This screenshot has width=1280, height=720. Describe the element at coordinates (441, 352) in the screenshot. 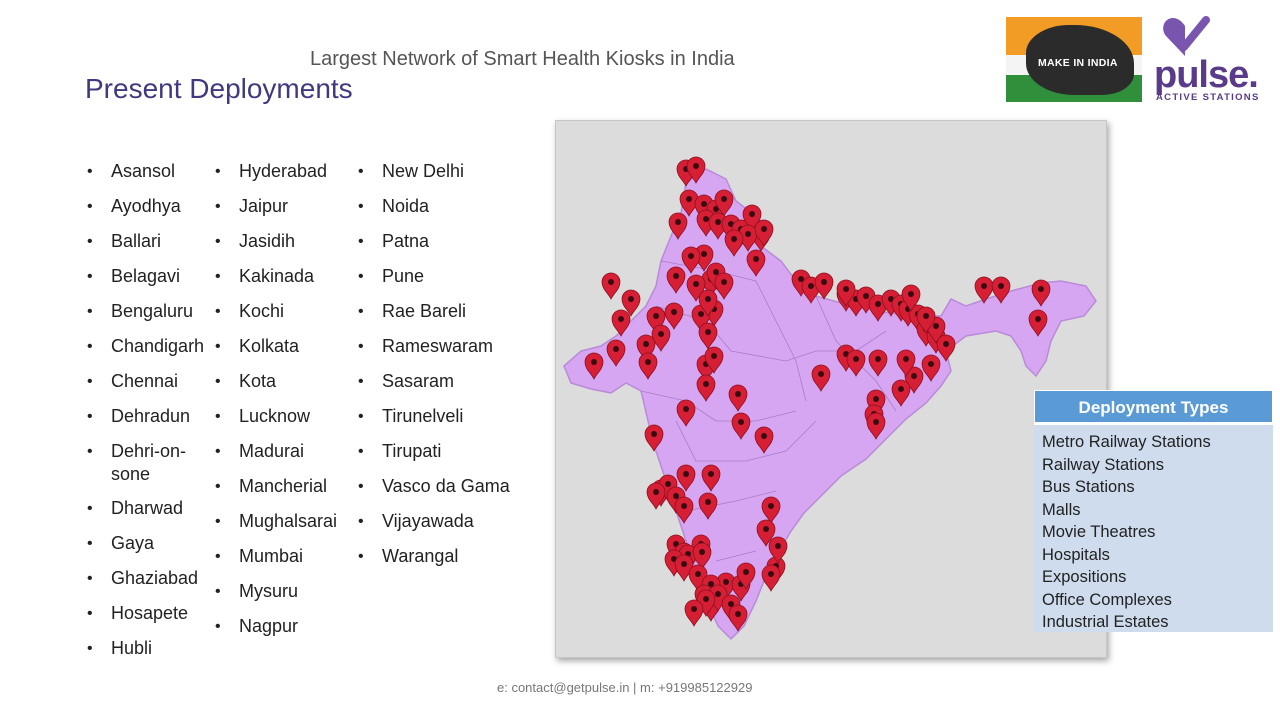

I see `city-item: Rameswaram` at that location.